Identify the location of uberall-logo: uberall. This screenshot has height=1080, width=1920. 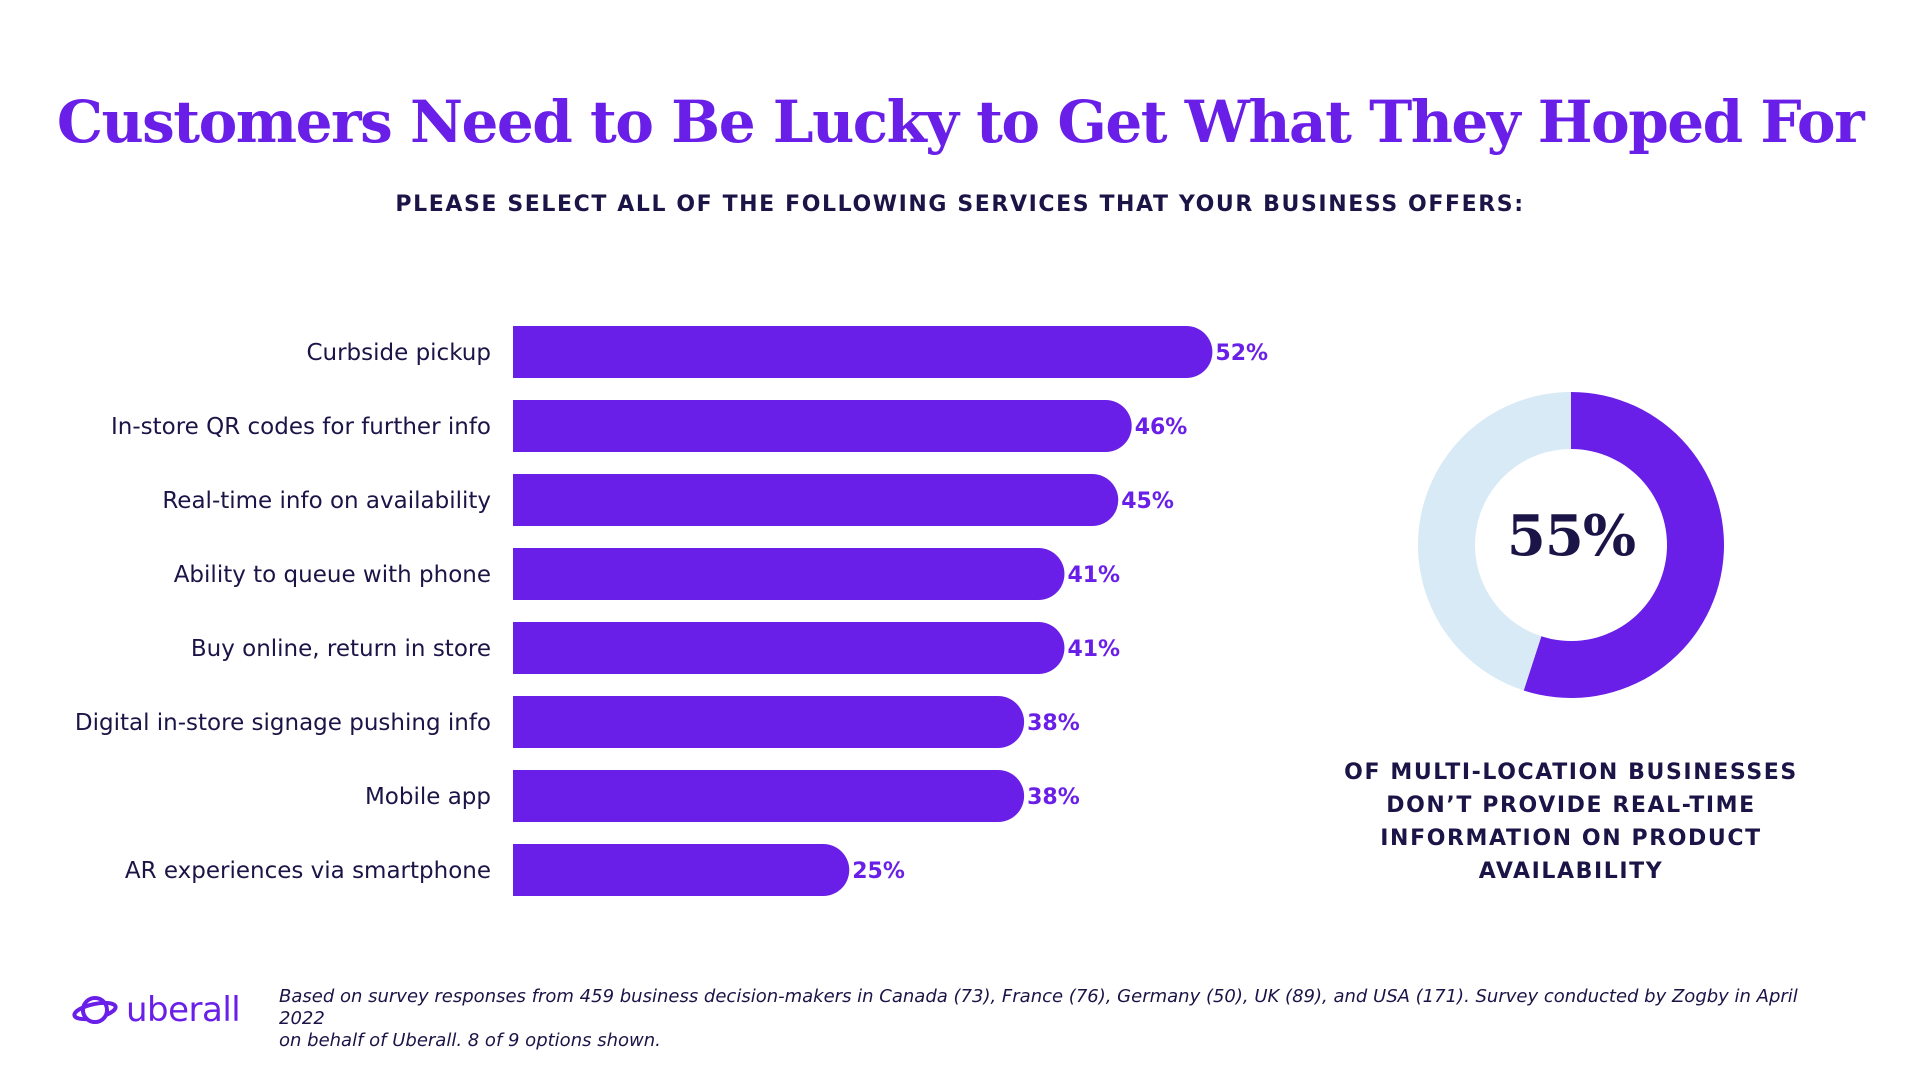
(156, 1010).